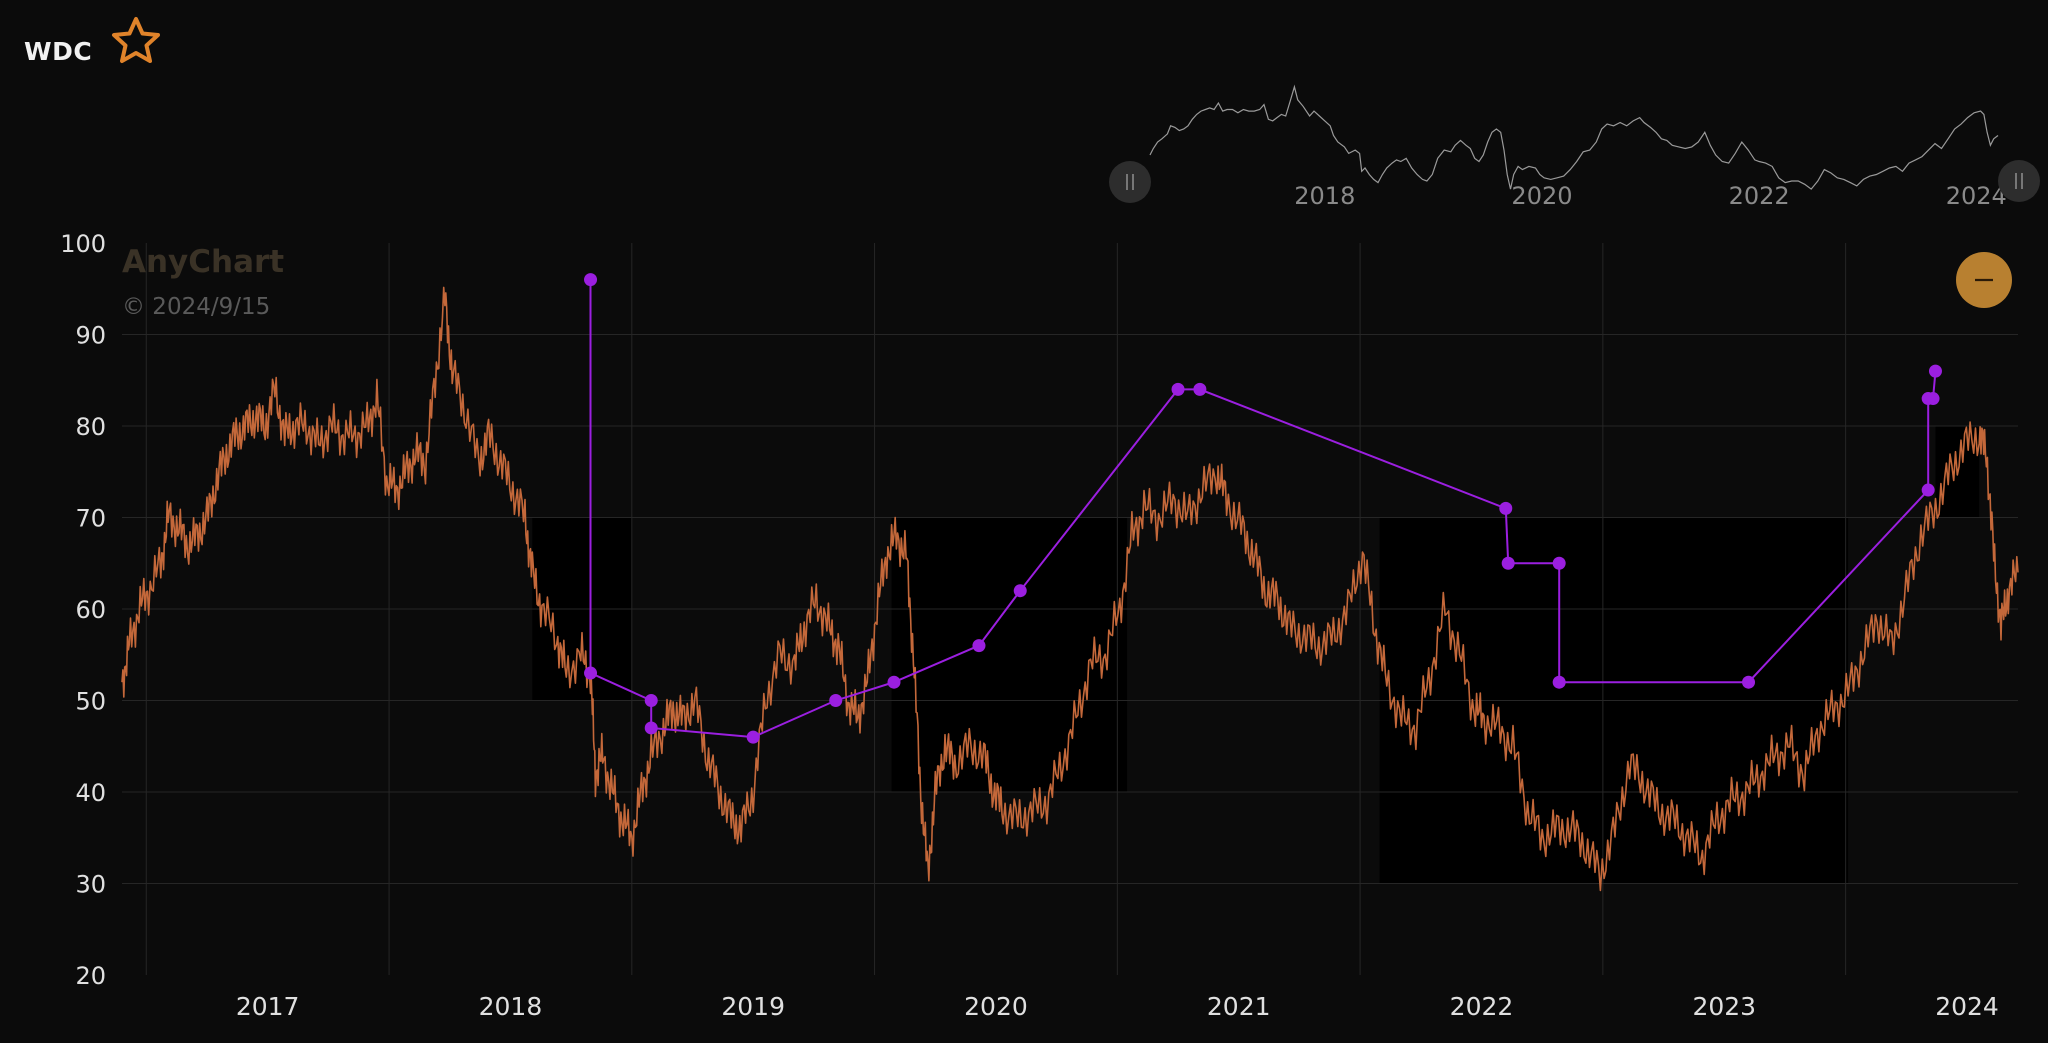  What do you see at coordinates (90, 427) in the screenshot?
I see `y-tick-label: 80` at bounding box center [90, 427].